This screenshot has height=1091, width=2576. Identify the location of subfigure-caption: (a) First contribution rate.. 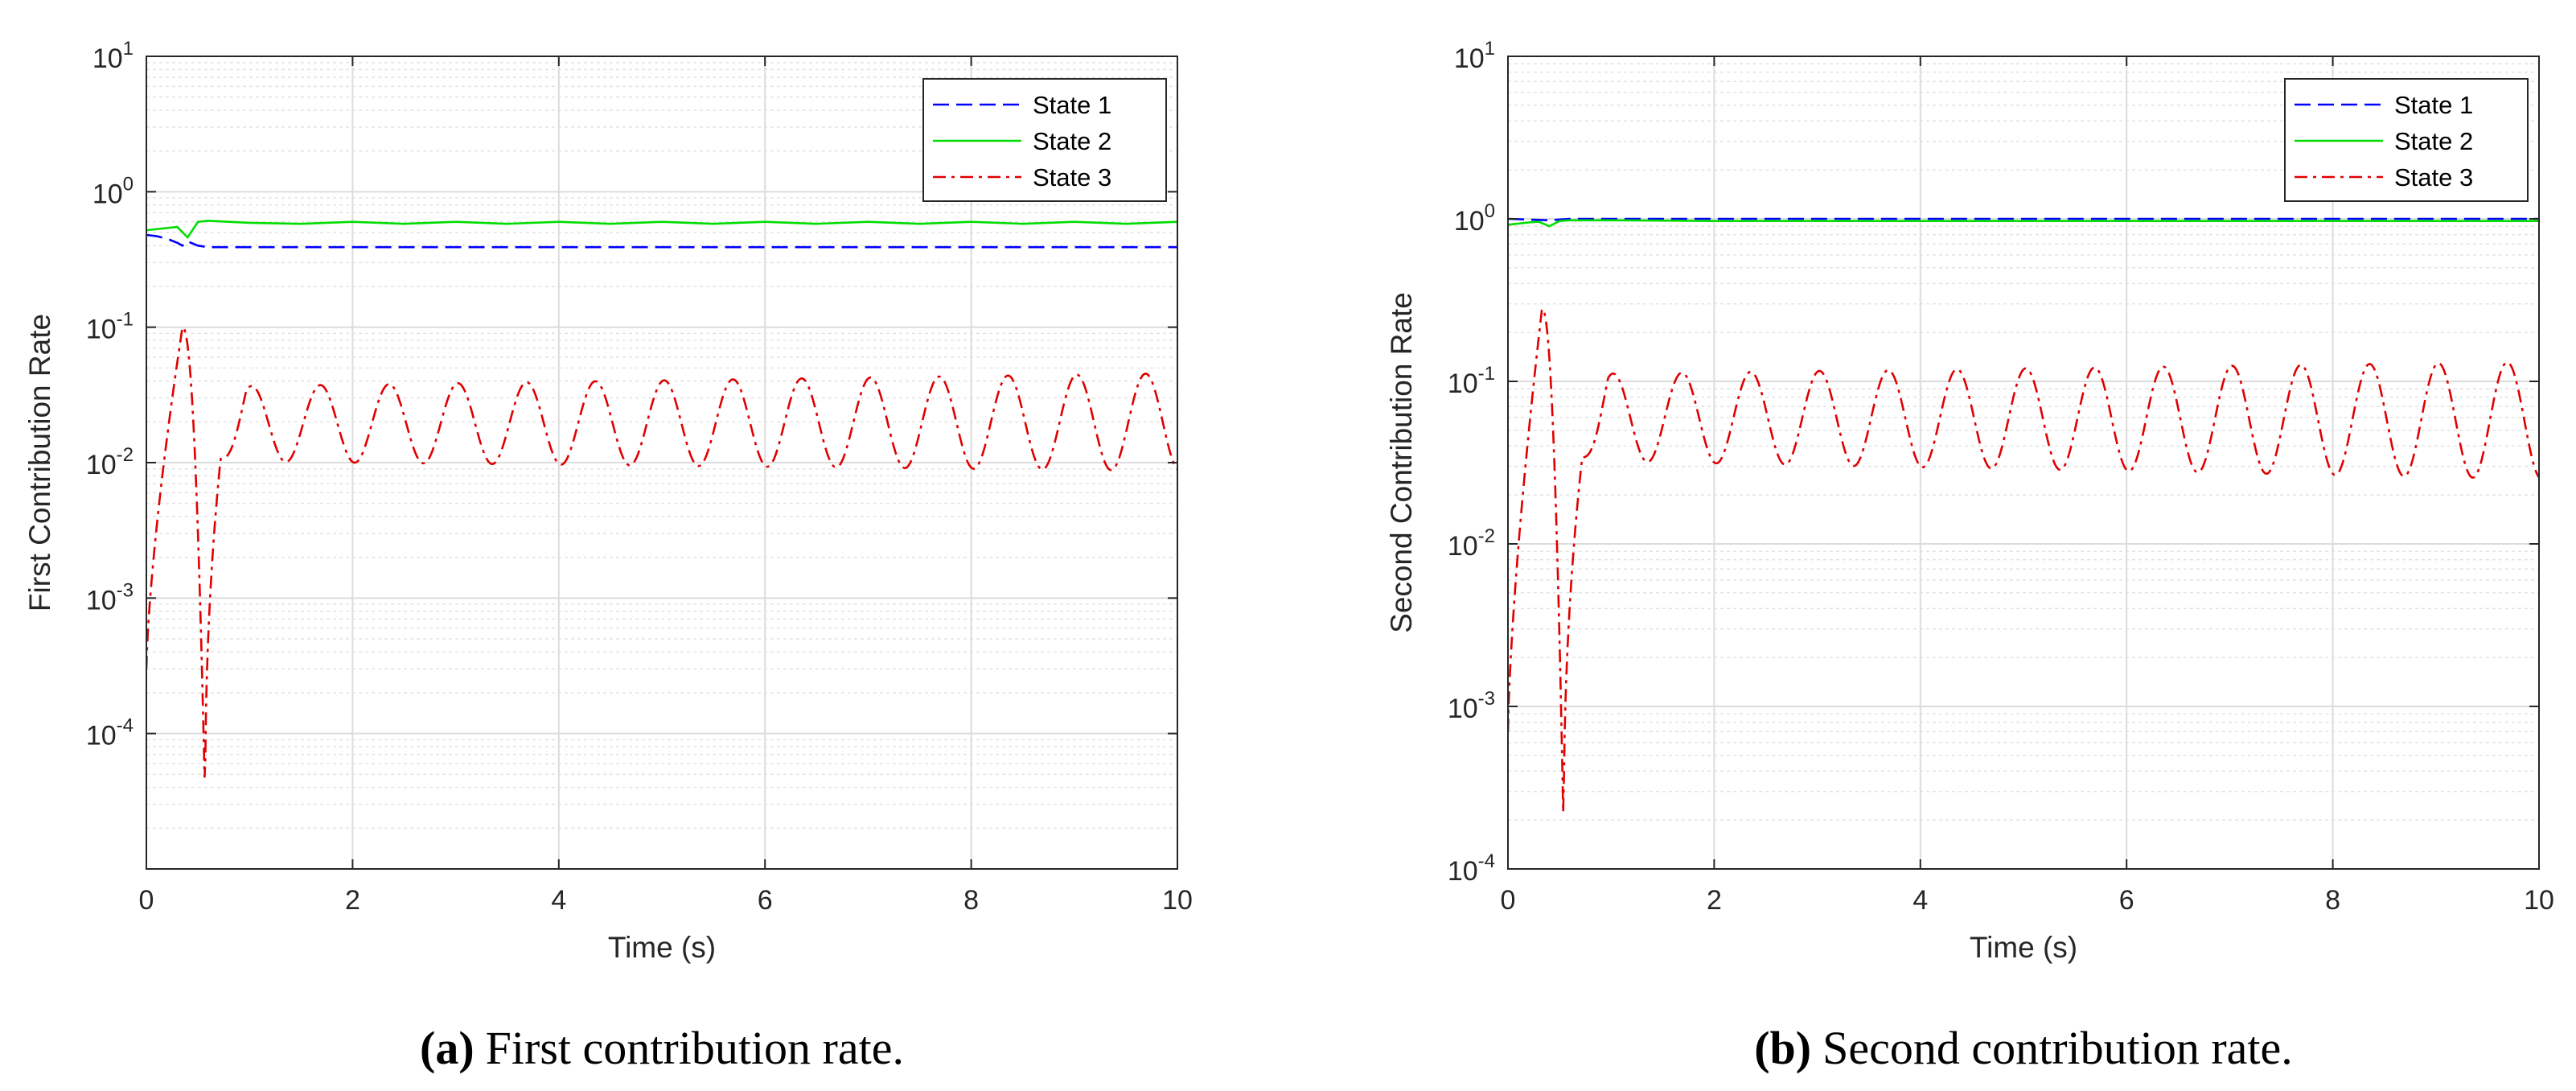
(662, 1048).